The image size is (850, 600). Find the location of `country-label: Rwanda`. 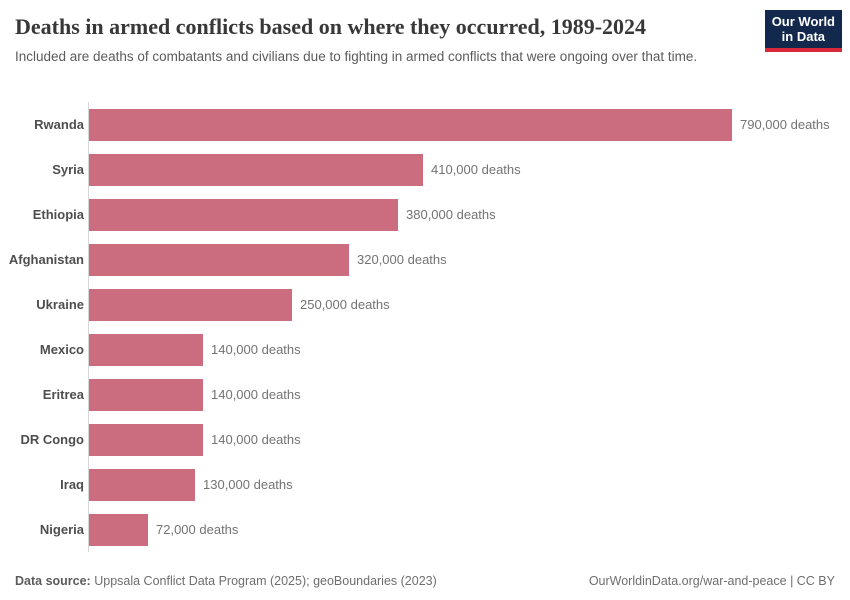

country-label: Rwanda is located at coordinates (59, 124).